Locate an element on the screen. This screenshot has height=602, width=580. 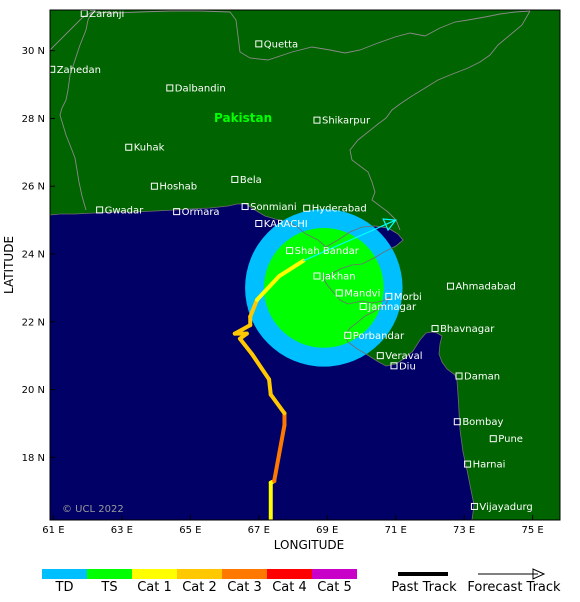
city-label: Harnai is located at coordinates (489, 465).